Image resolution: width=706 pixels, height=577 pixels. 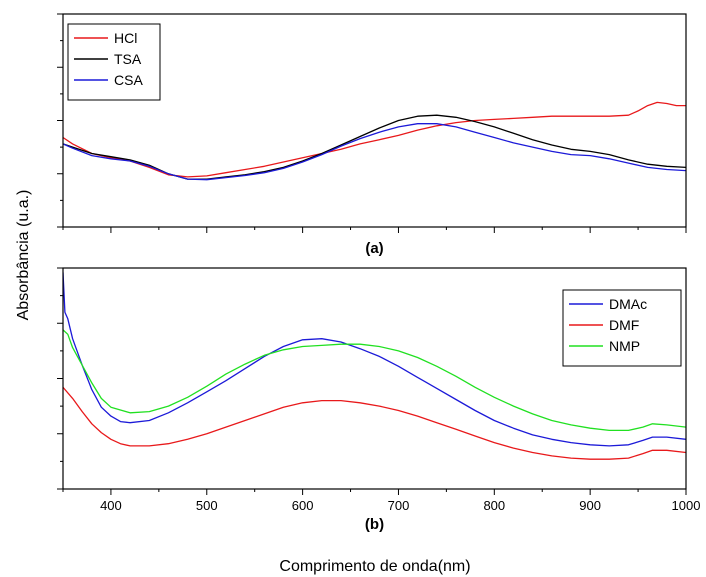 What do you see at coordinates (207, 505) in the screenshot?
I see `x-tick-label: 500` at bounding box center [207, 505].